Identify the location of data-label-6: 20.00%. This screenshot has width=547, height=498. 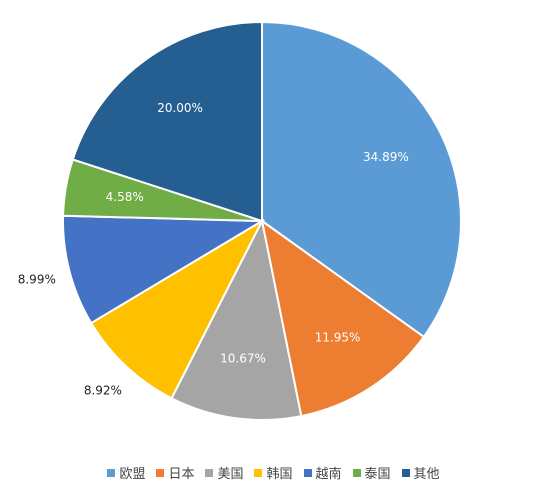
(180, 108).